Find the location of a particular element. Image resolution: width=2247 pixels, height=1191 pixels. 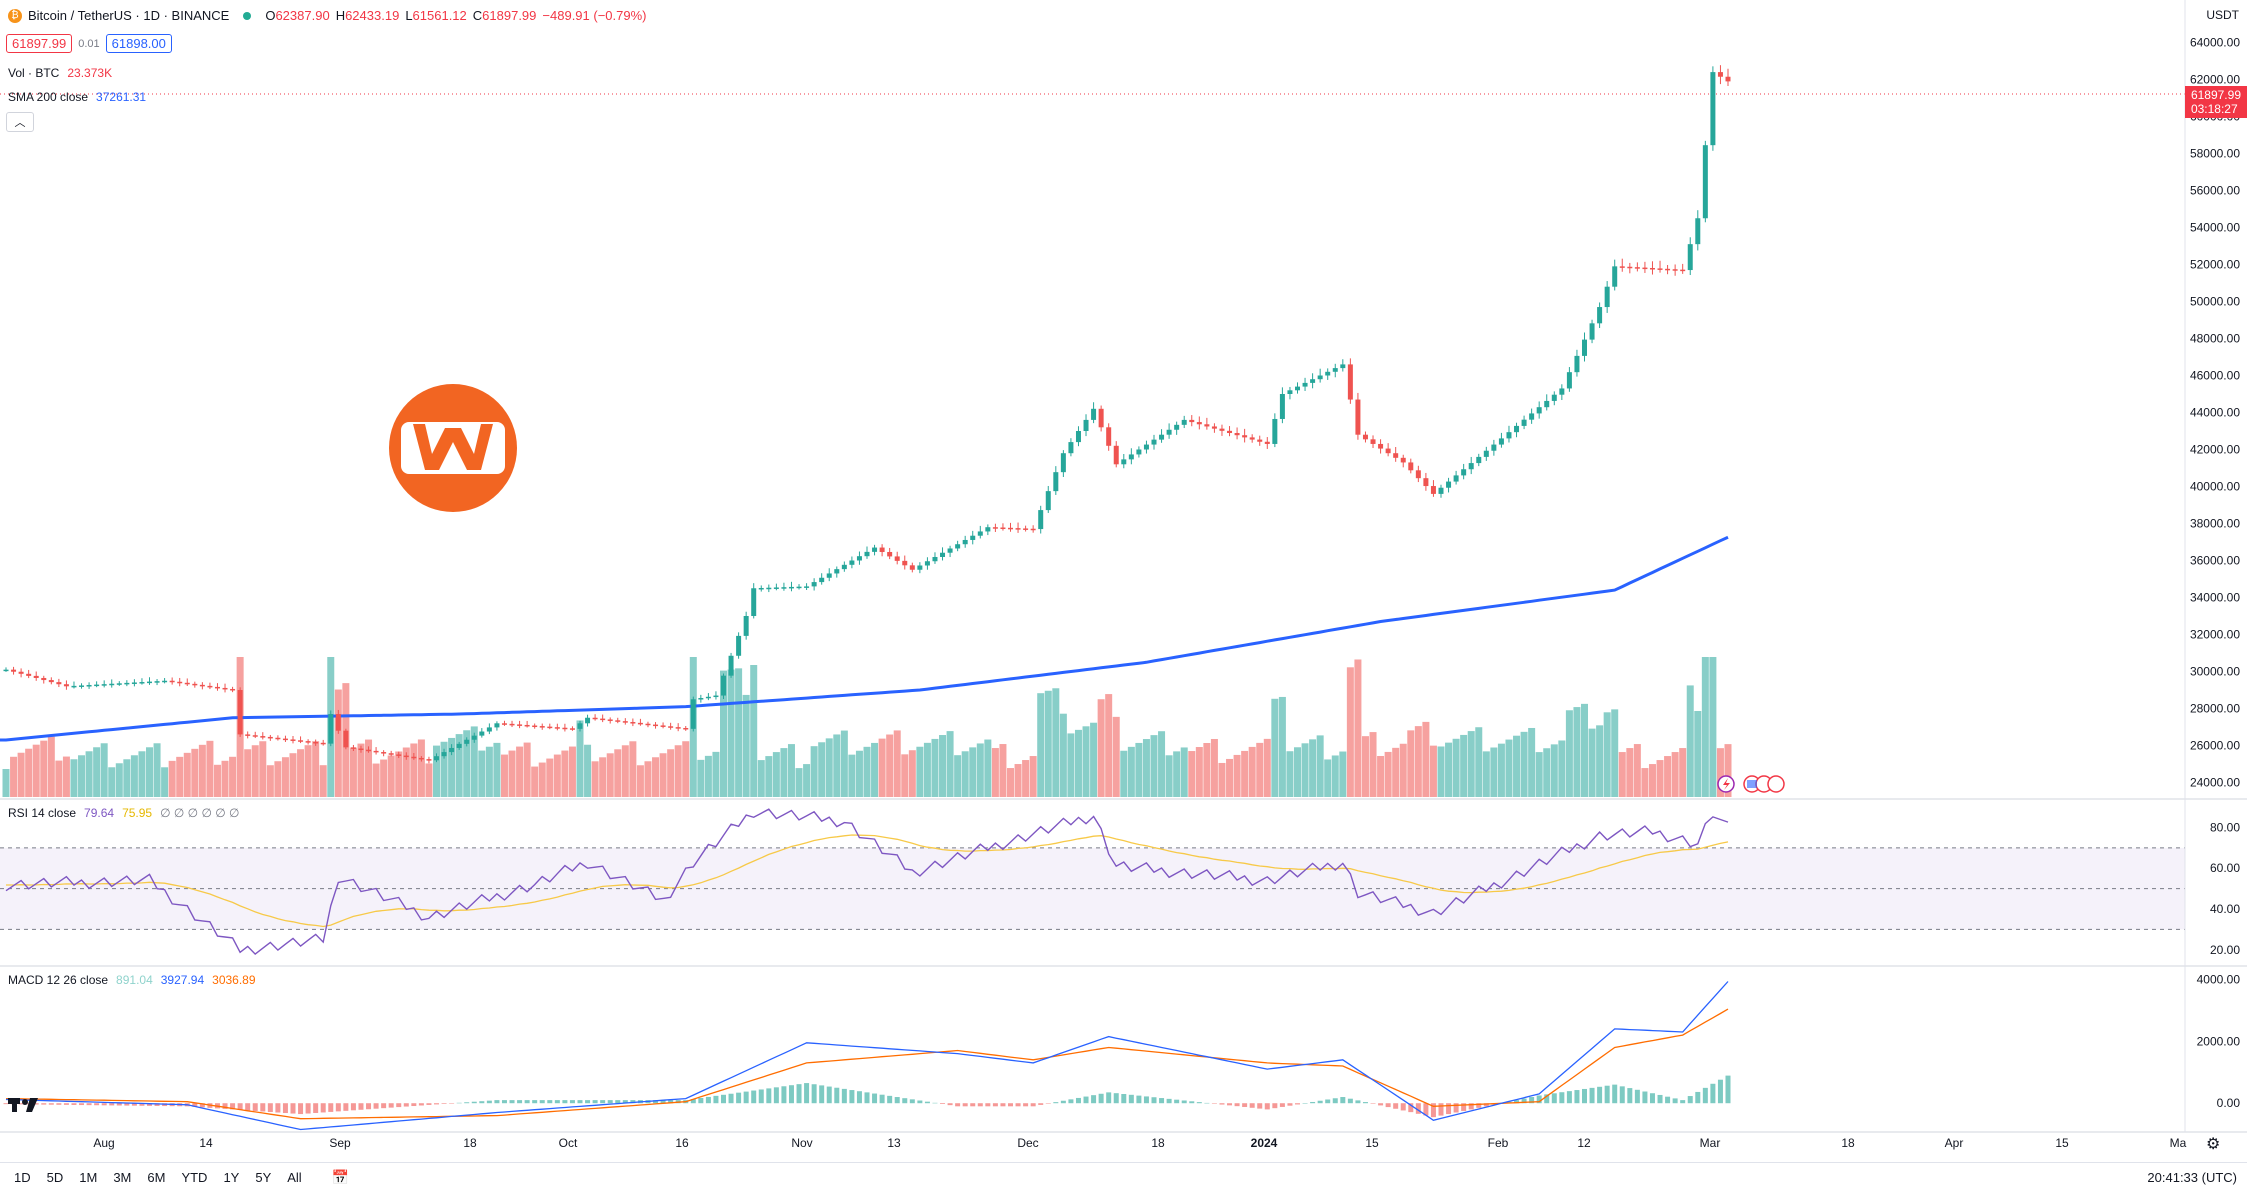

symbol-title: Bitcoin / TetherUS · 1D · BINANCE is located at coordinates (129, 15).